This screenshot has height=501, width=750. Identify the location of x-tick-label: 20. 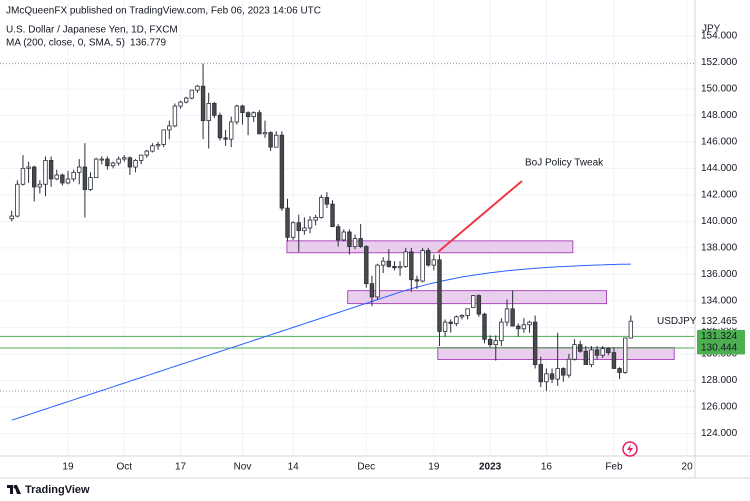
(688, 467).